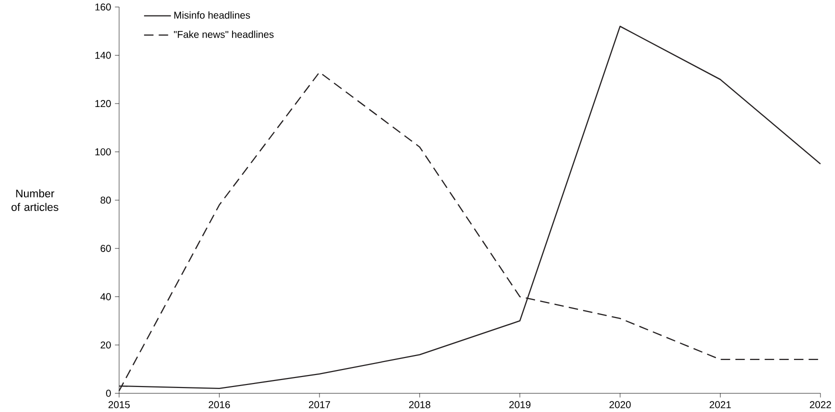 The image size is (835, 412). I want to click on x-tick-label: 2018, so click(419, 404).